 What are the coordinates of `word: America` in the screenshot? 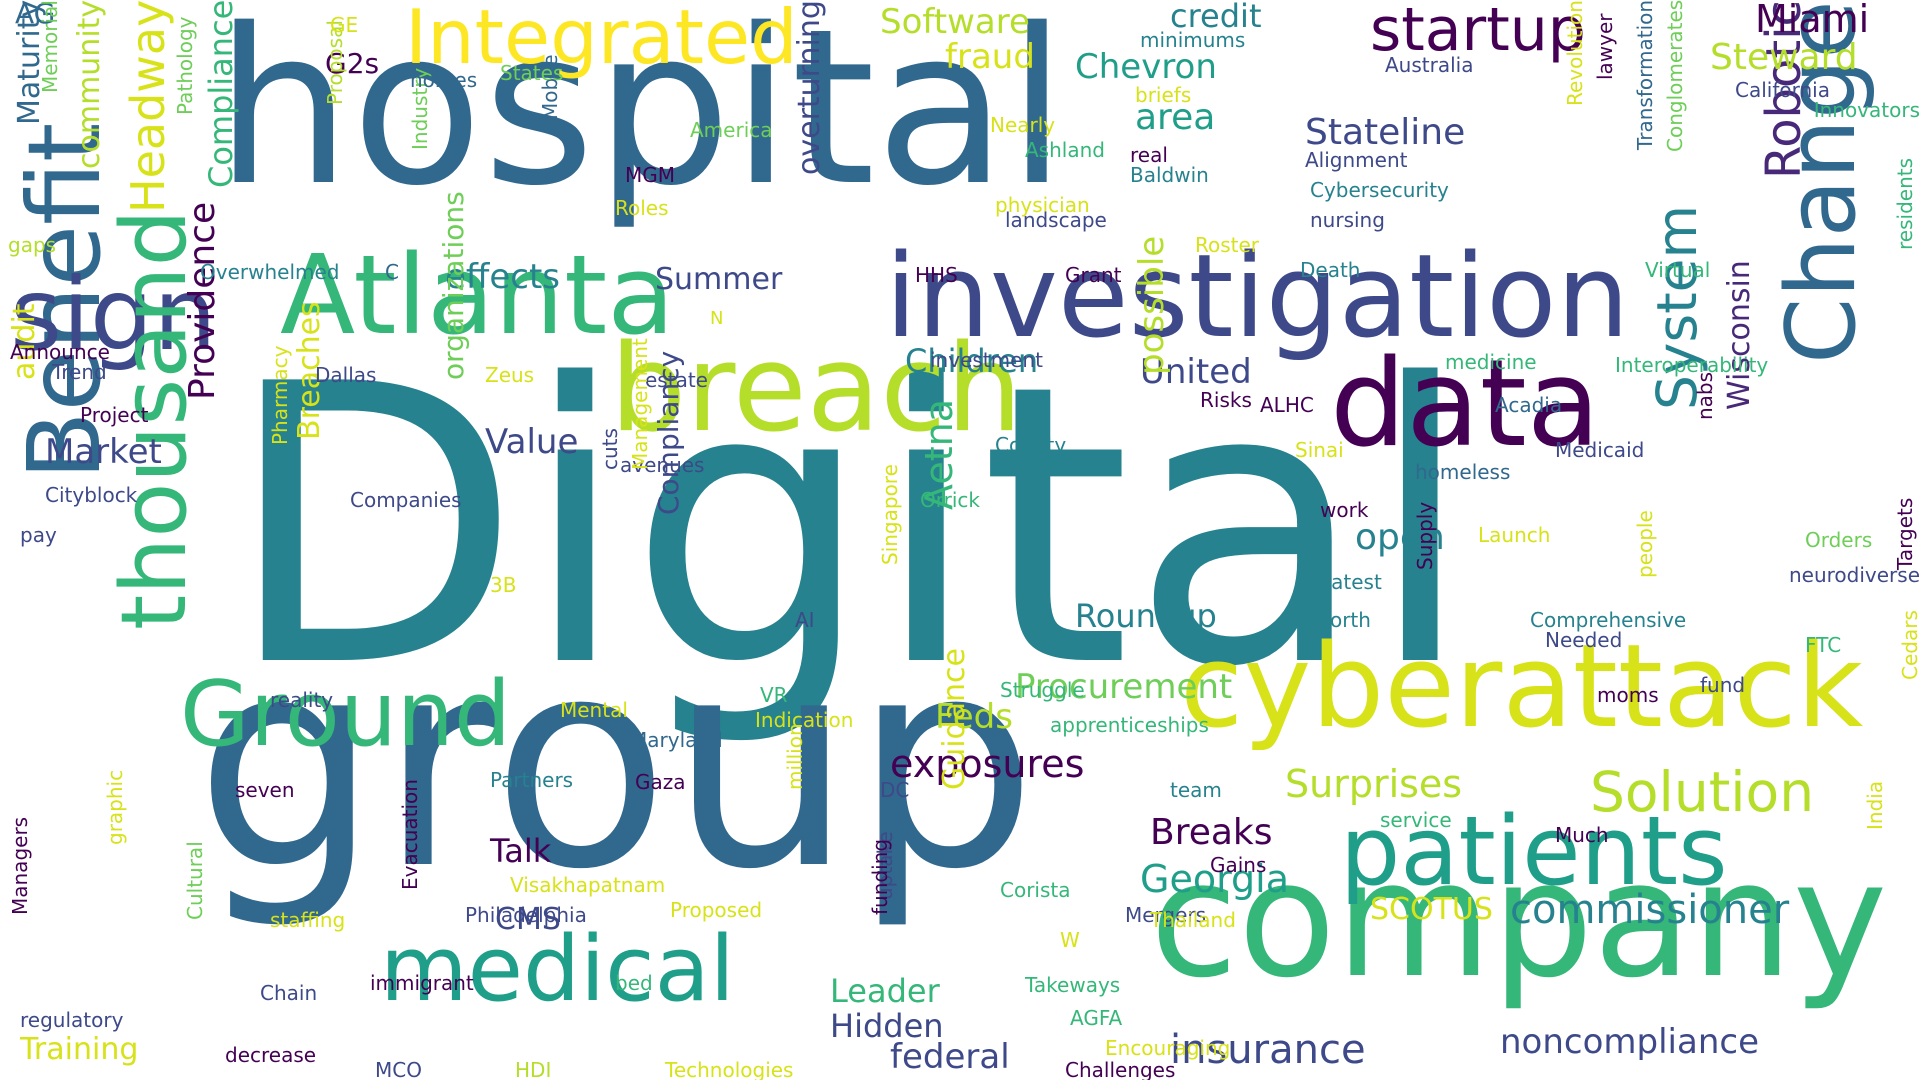 It's located at (731, 130).